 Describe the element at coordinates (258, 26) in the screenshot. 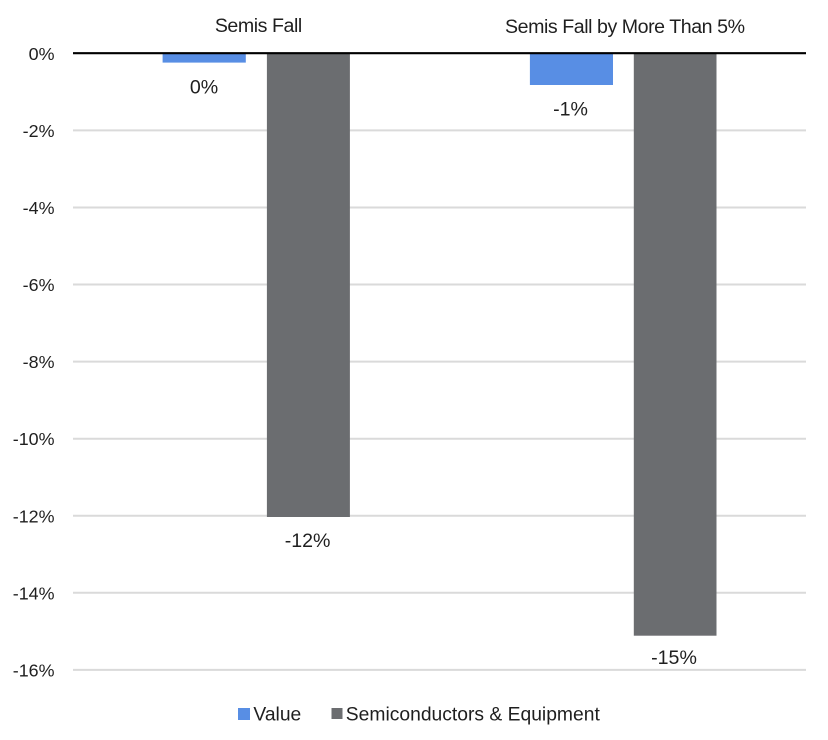

I see `svg-text: Semis Fall` at that location.